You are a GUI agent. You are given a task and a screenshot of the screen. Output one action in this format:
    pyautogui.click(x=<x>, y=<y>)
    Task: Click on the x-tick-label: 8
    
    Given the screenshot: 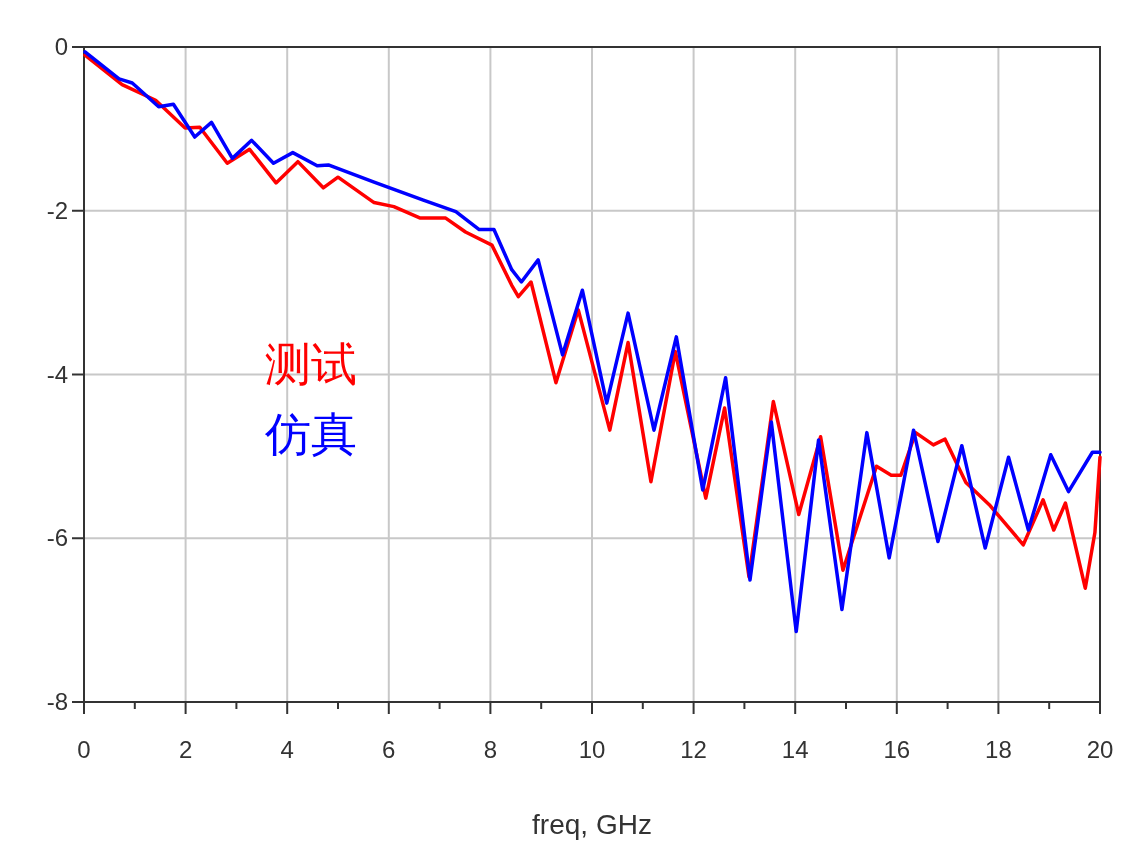 What is the action you would take?
    pyautogui.click(x=490, y=749)
    